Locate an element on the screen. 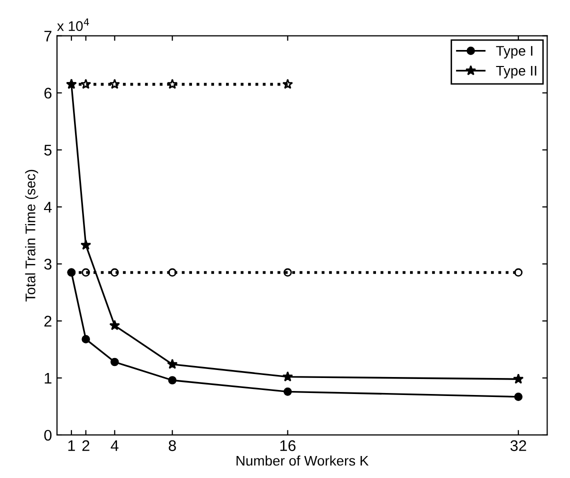 This screenshot has width=570, height=478. y-tick-label: 5 is located at coordinates (48, 150).